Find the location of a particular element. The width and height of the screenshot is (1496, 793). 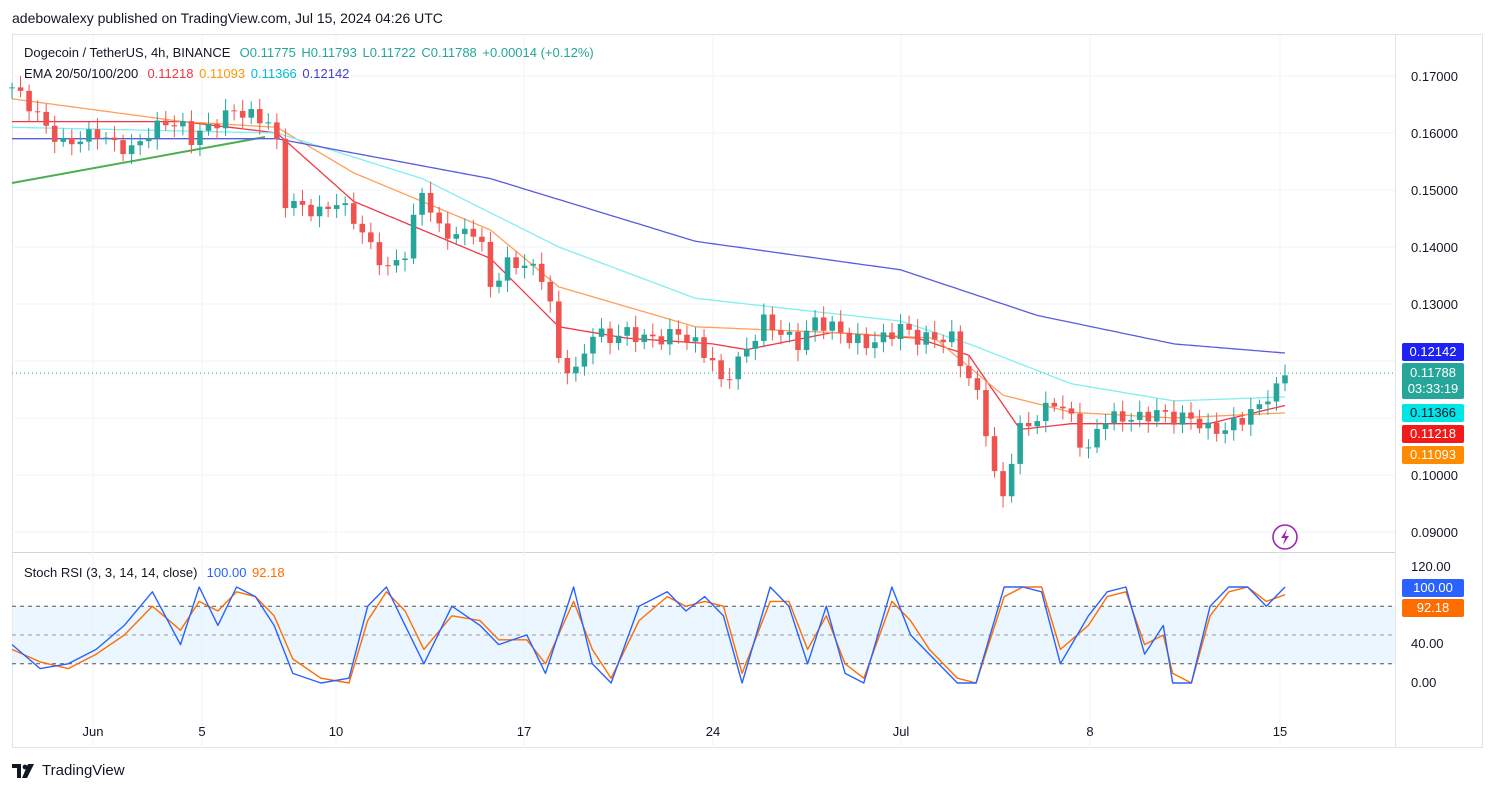

tradingview-logo-icon is located at coordinates (23, 770).